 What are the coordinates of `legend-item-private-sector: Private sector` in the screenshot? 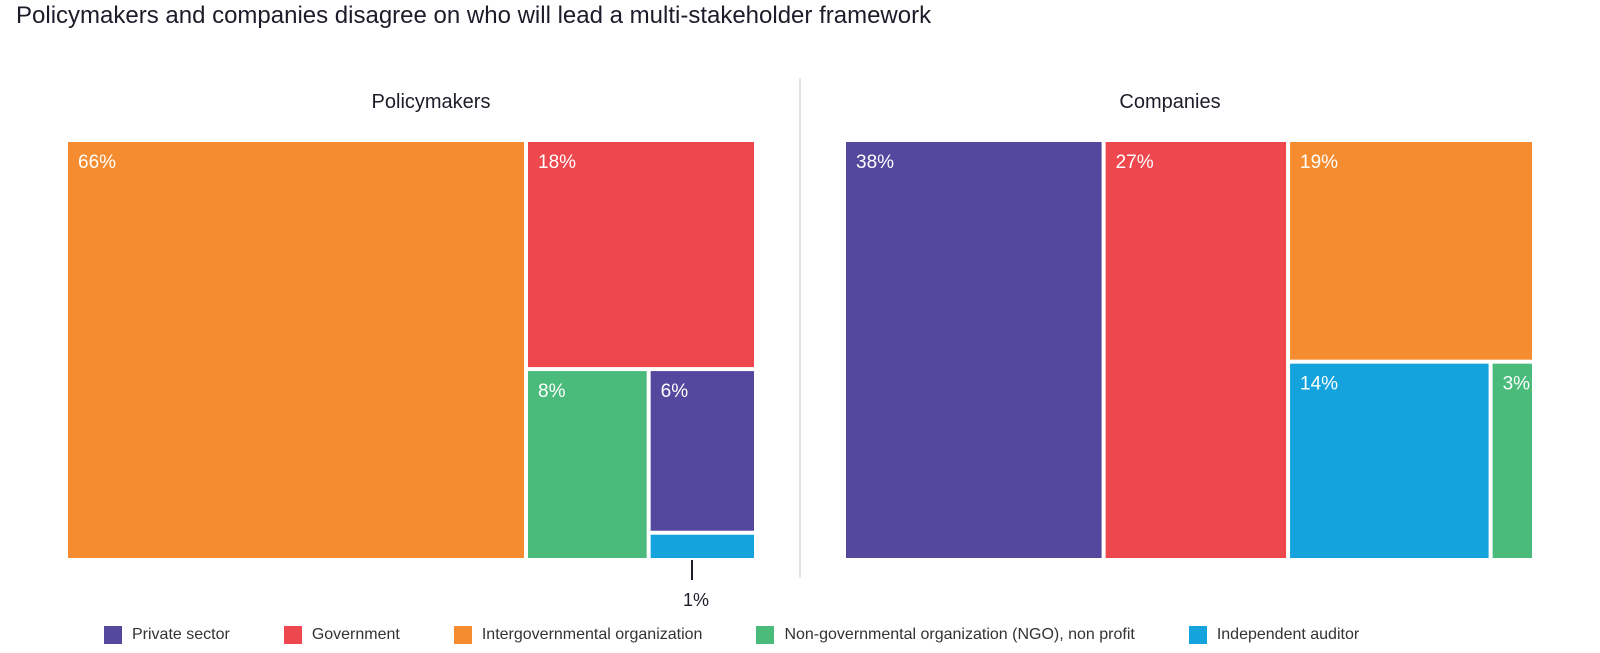 It's located at (167, 635).